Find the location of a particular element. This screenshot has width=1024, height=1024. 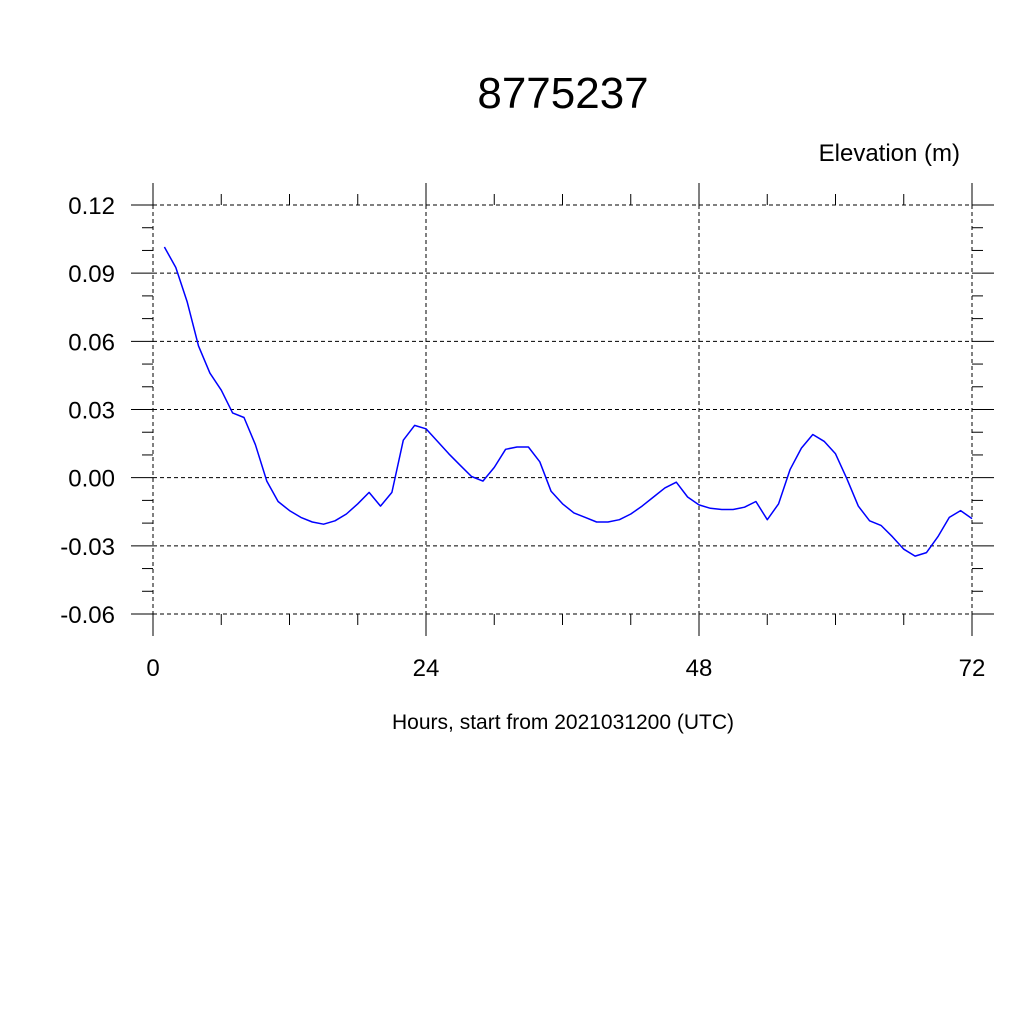

y-tick-label: 0.06 is located at coordinates (91, 342).